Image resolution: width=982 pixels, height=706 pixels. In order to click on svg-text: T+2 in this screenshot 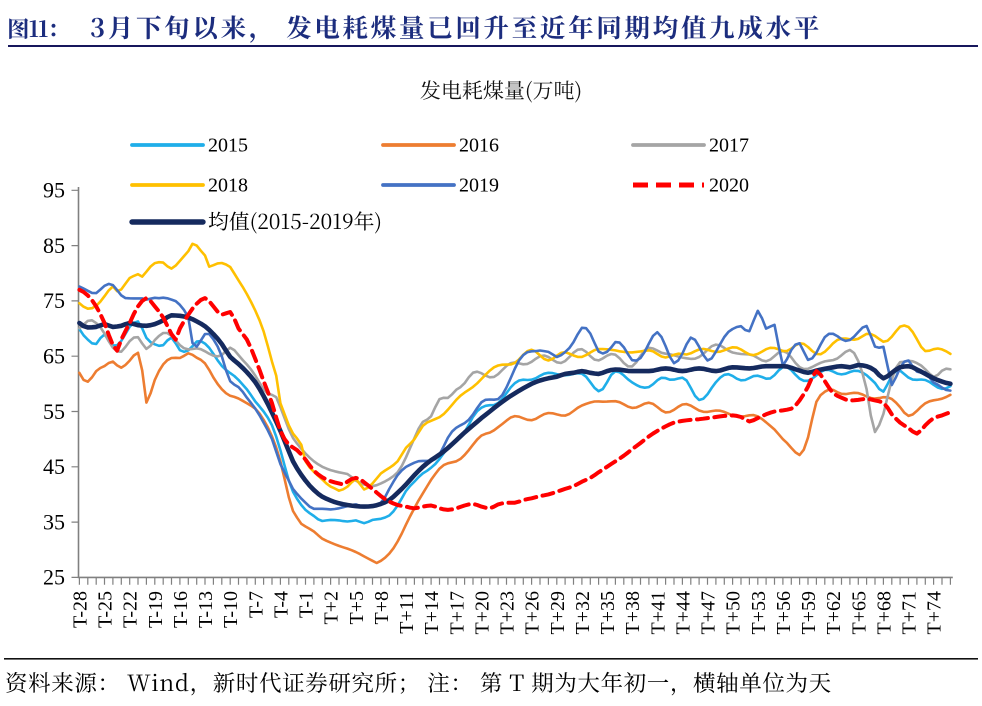, I will do `click(332, 608)`.